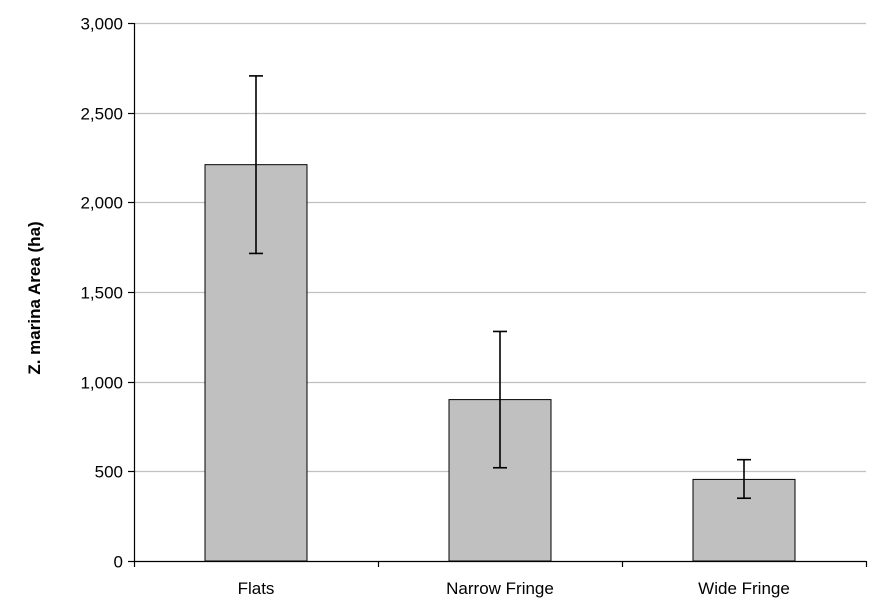 This screenshot has width=869, height=608. What do you see at coordinates (34, 297) in the screenshot?
I see `y-axis-title: Z. marina Area (ha)` at bounding box center [34, 297].